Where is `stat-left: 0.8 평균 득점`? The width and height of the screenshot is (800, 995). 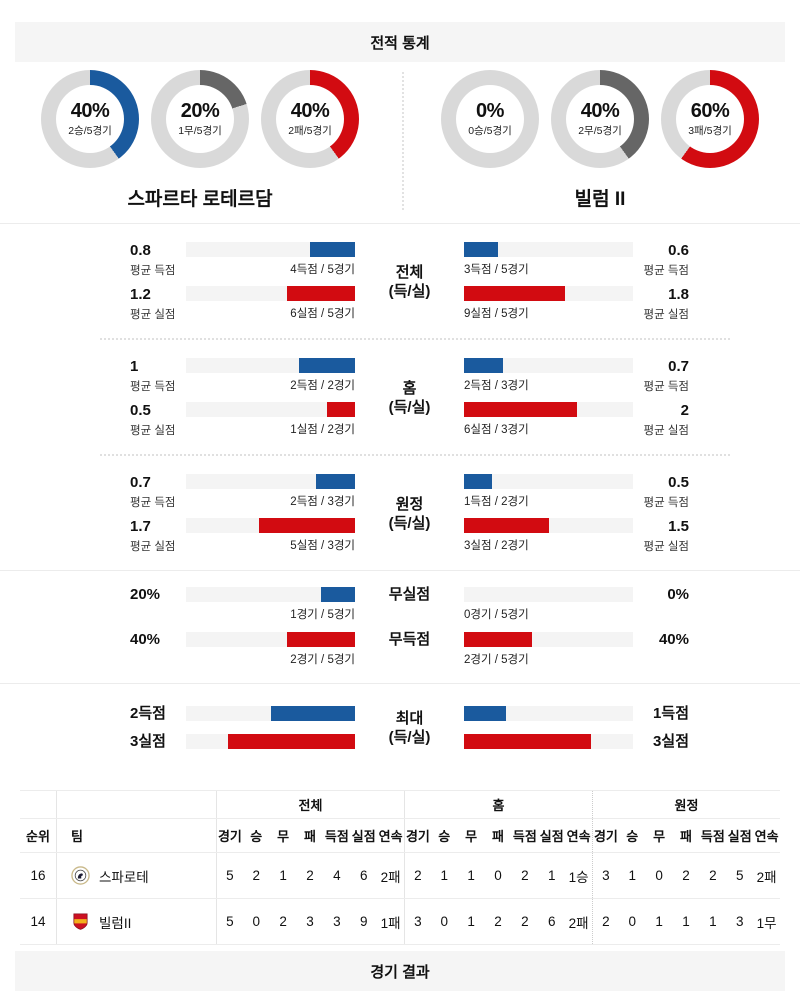
stat-left: 0.8 평균 득점 is located at coordinates (158, 260).